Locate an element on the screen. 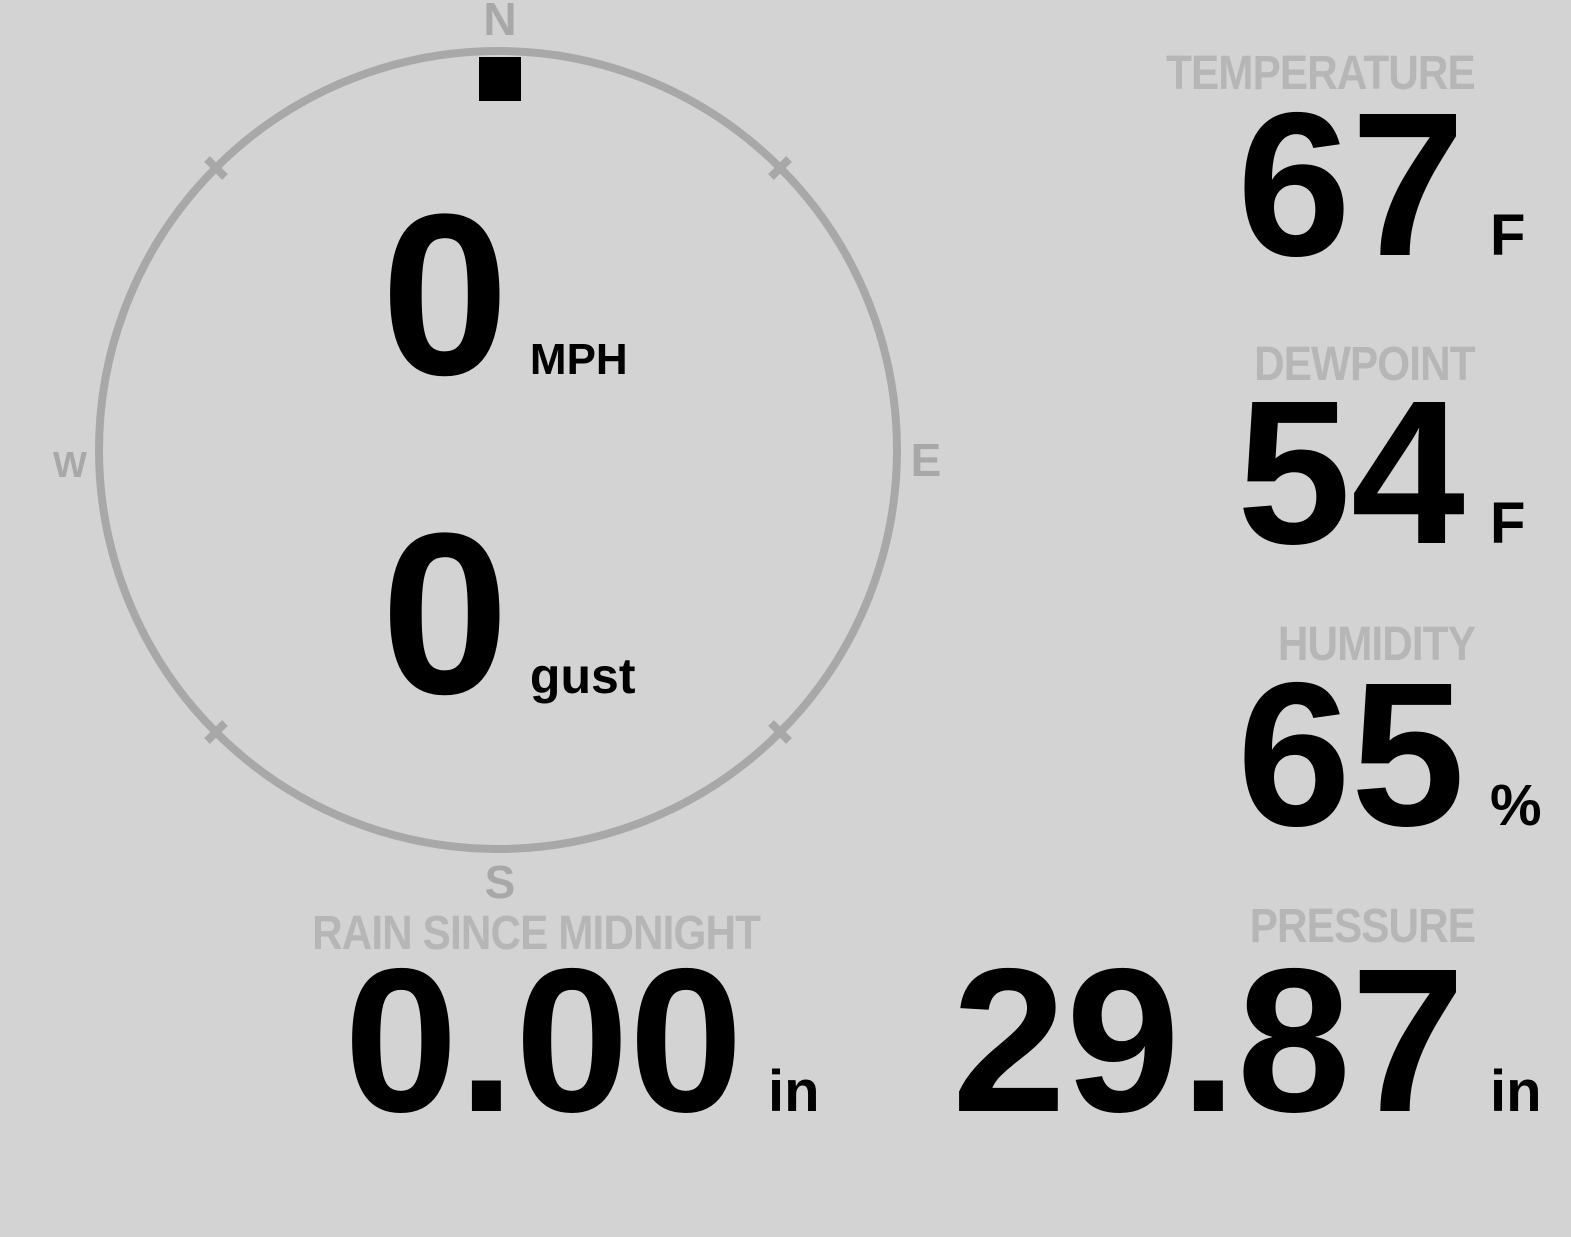 The width and height of the screenshot is (1571, 1237). pressure-value: 29.87 is located at coordinates (1208, 1040).